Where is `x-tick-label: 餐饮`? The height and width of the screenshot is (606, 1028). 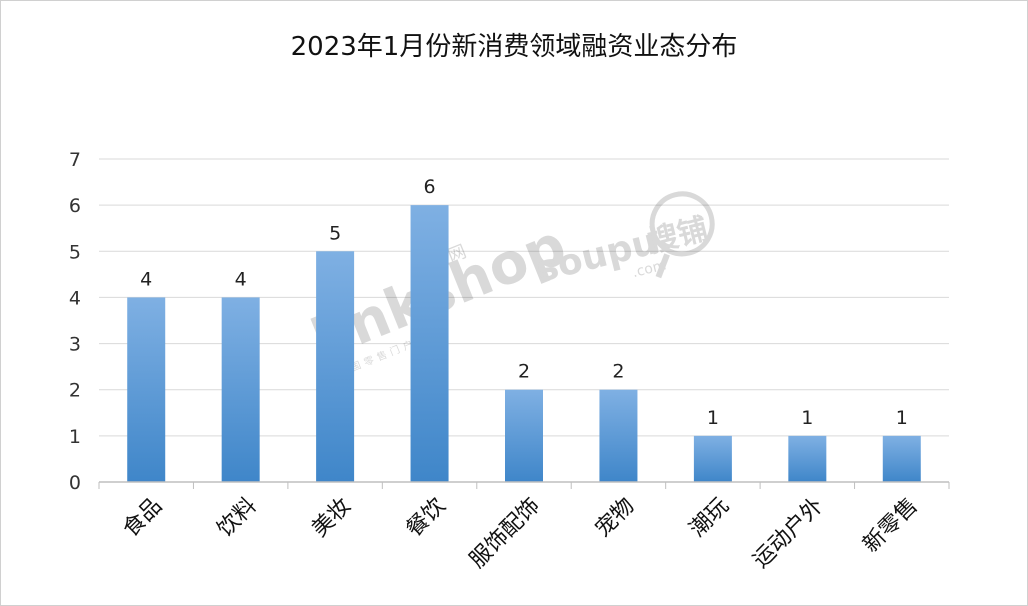 x-tick-label: 餐饮 is located at coordinates (426, 517).